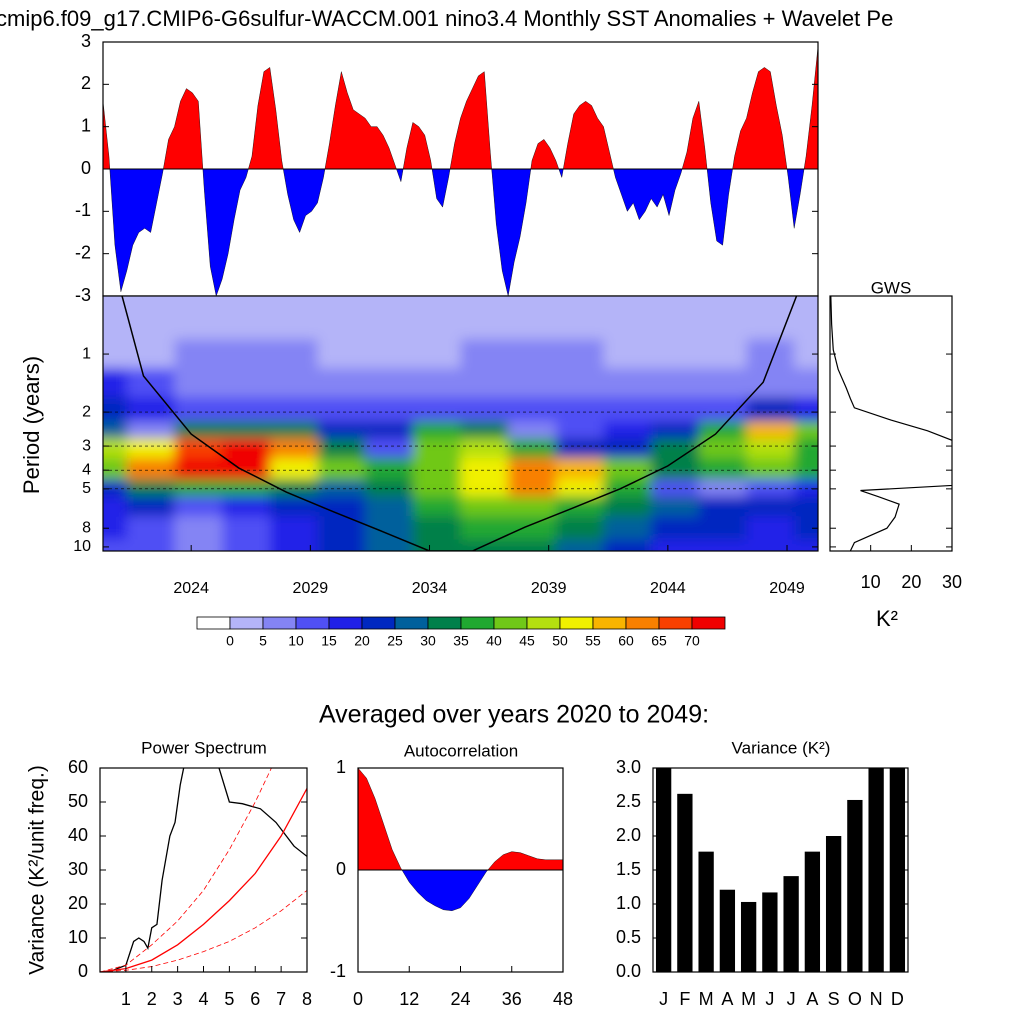  I want to click on panel-title: GWS, so click(891, 287).